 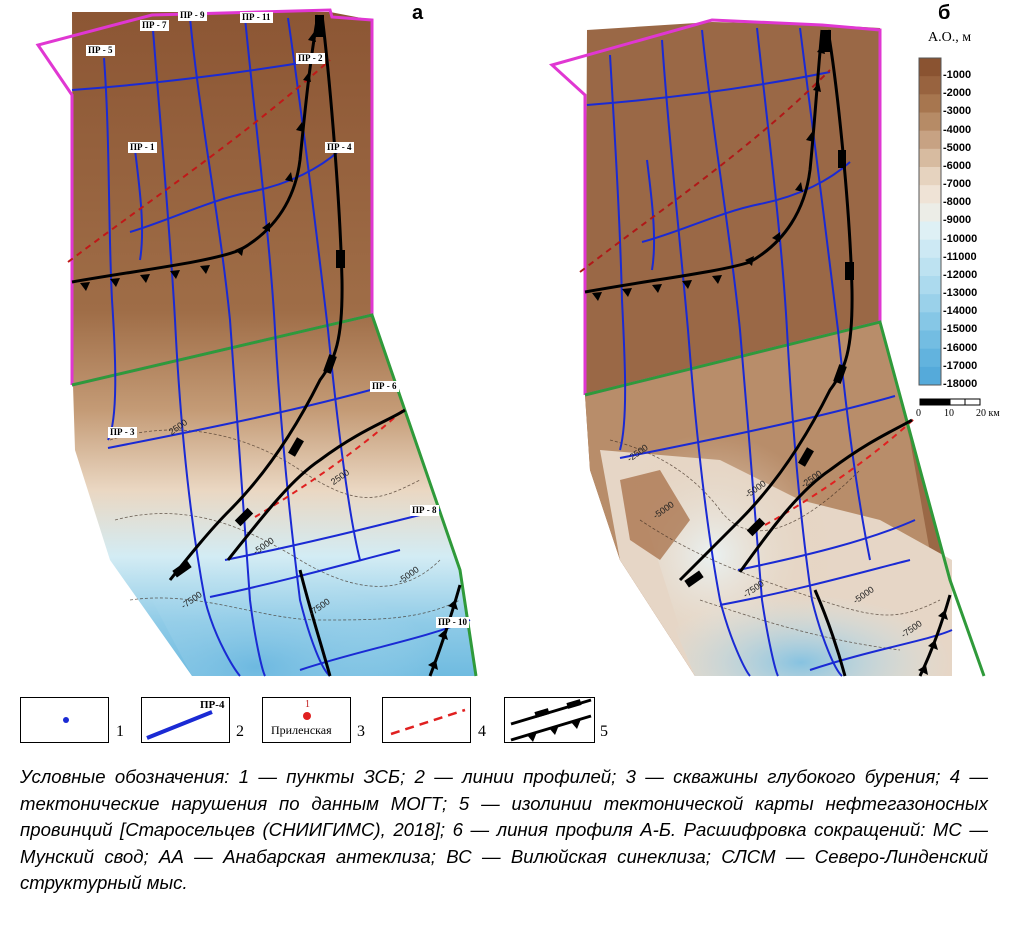 I want to click on colorbar-frame, so click(x=930, y=221).